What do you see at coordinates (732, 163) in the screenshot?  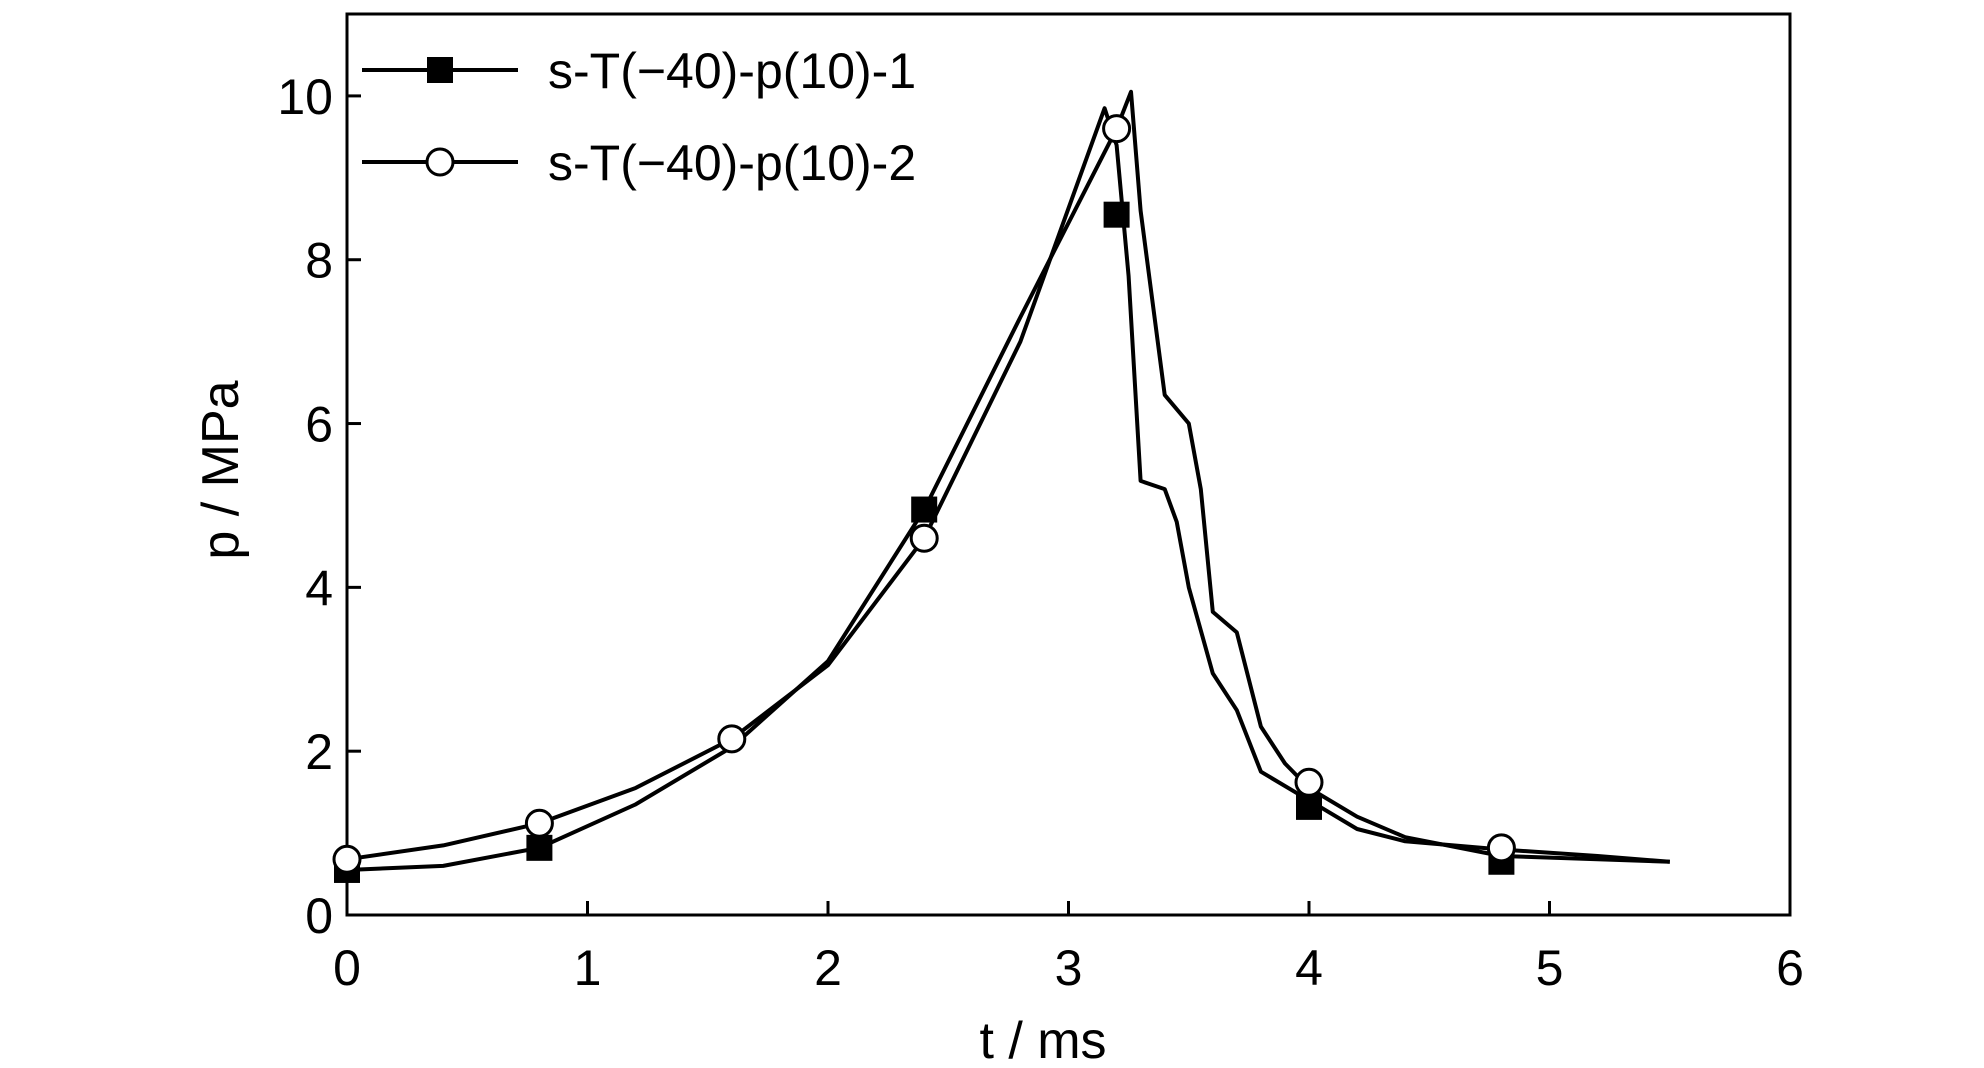 I see `legend-label-2: s-T(−40)-p(10)-2` at bounding box center [732, 163].